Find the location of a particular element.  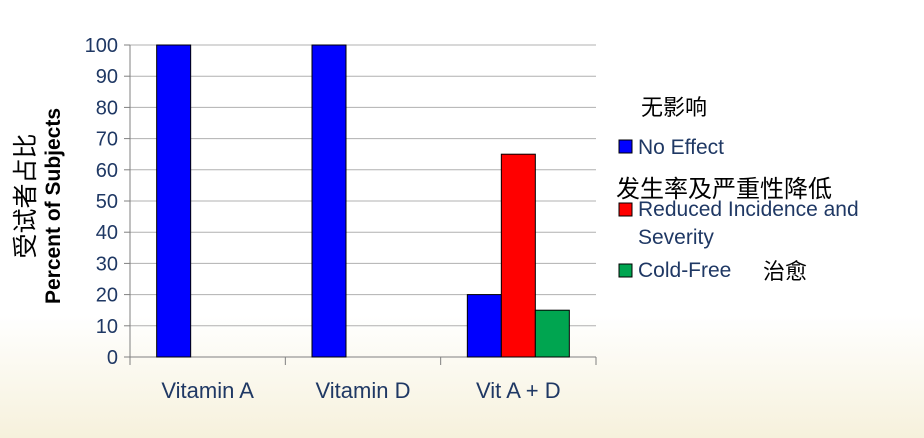

legend-label-cold-free-chinese: 治愈 is located at coordinates (785, 272).